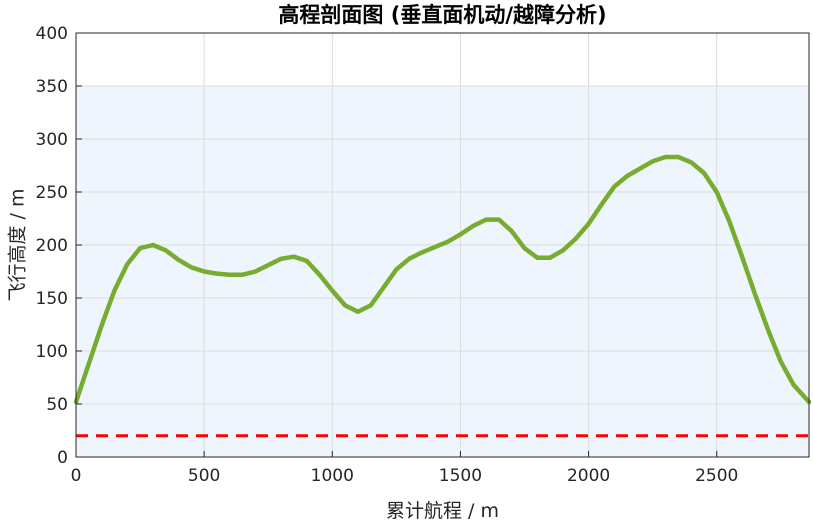 The image size is (813, 523). Describe the element at coordinates (204, 476) in the screenshot. I see `x-tick-label: 500` at that location.